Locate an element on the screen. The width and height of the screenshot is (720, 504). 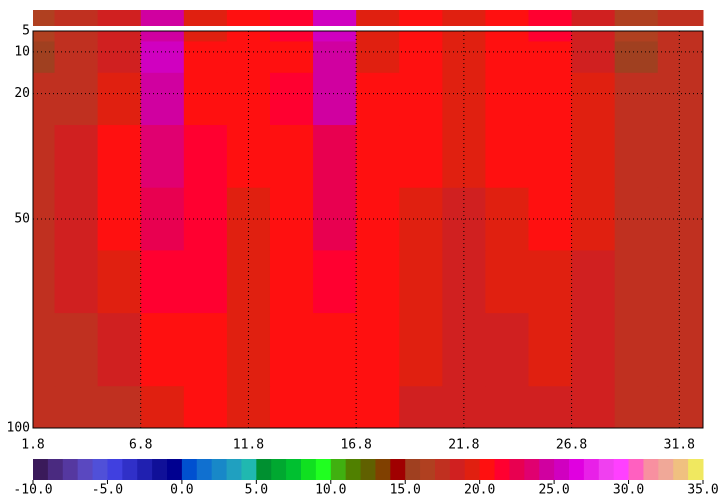
y-tick-label: 100 is located at coordinates (18, 428).